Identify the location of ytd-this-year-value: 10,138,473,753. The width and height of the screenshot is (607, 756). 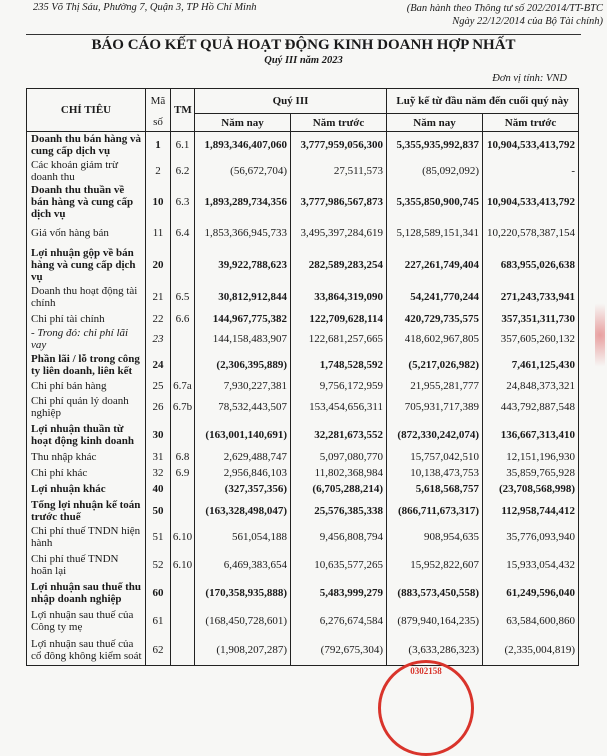
(434, 472).